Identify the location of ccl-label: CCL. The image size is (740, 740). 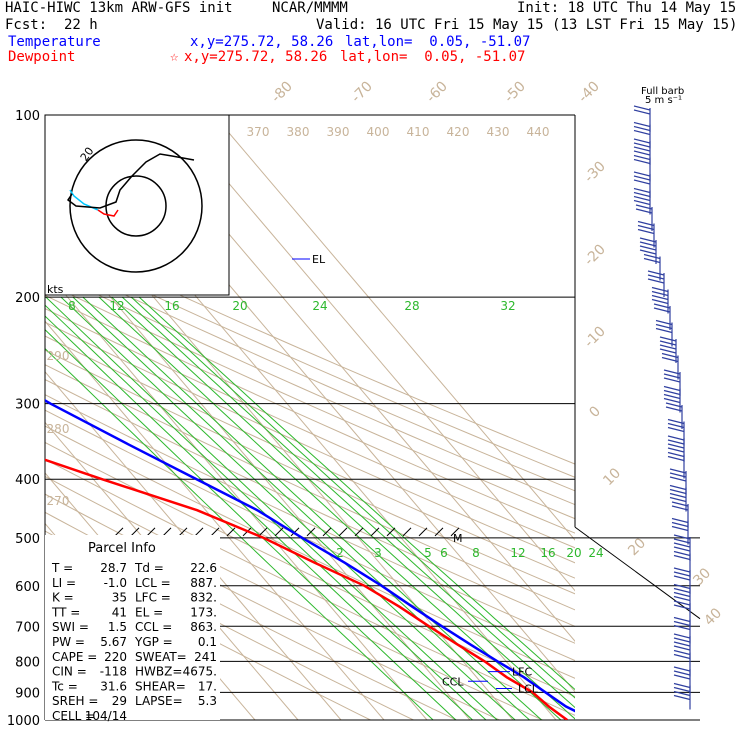
(453, 681).